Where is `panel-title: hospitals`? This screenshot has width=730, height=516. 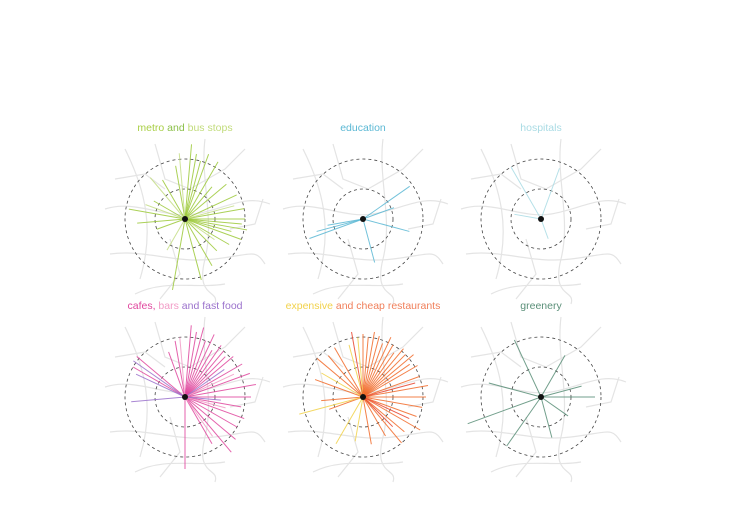
panel-title: hospitals is located at coordinates (540, 128).